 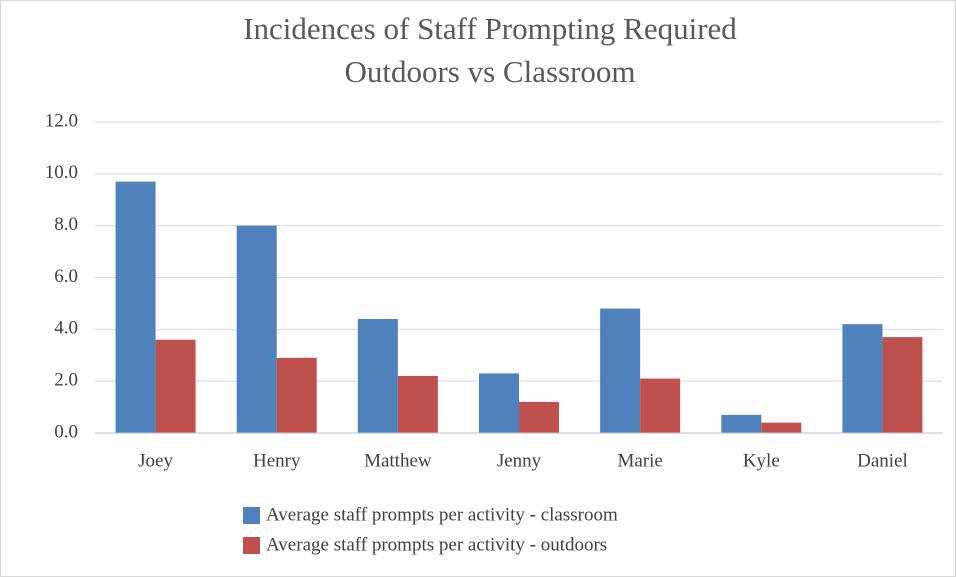 I want to click on y-tick-label: 2.0, so click(x=66, y=380).